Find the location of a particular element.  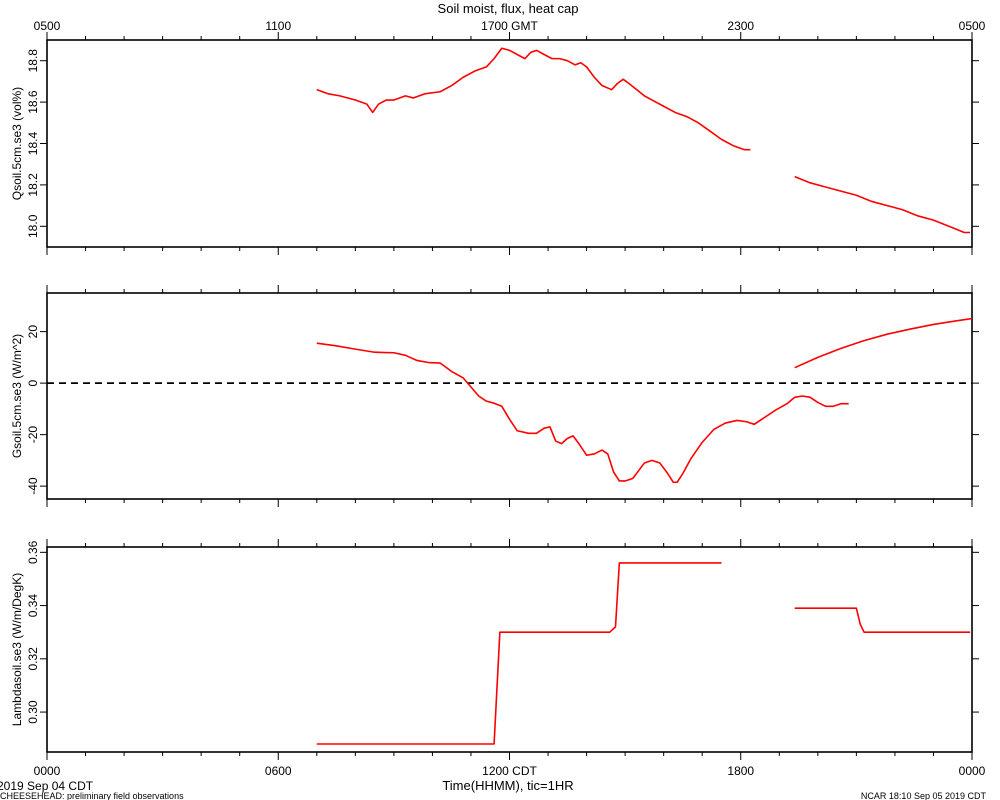

y-tick-label: 0.34 is located at coordinates (33, 606).